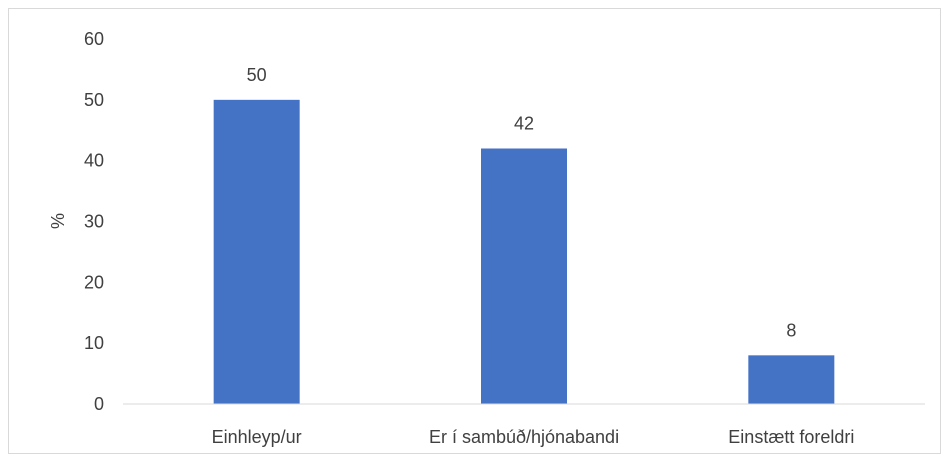 This screenshot has height=460, width=952. What do you see at coordinates (94, 100) in the screenshot?
I see `y-tick-label: 50` at bounding box center [94, 100].